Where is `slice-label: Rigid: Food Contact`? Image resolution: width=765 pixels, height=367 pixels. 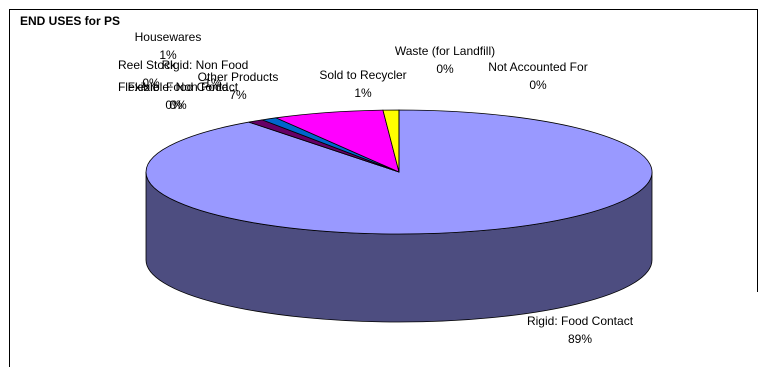 slice-label: Rigid: Food Contact is located at coordinates (580, 321).